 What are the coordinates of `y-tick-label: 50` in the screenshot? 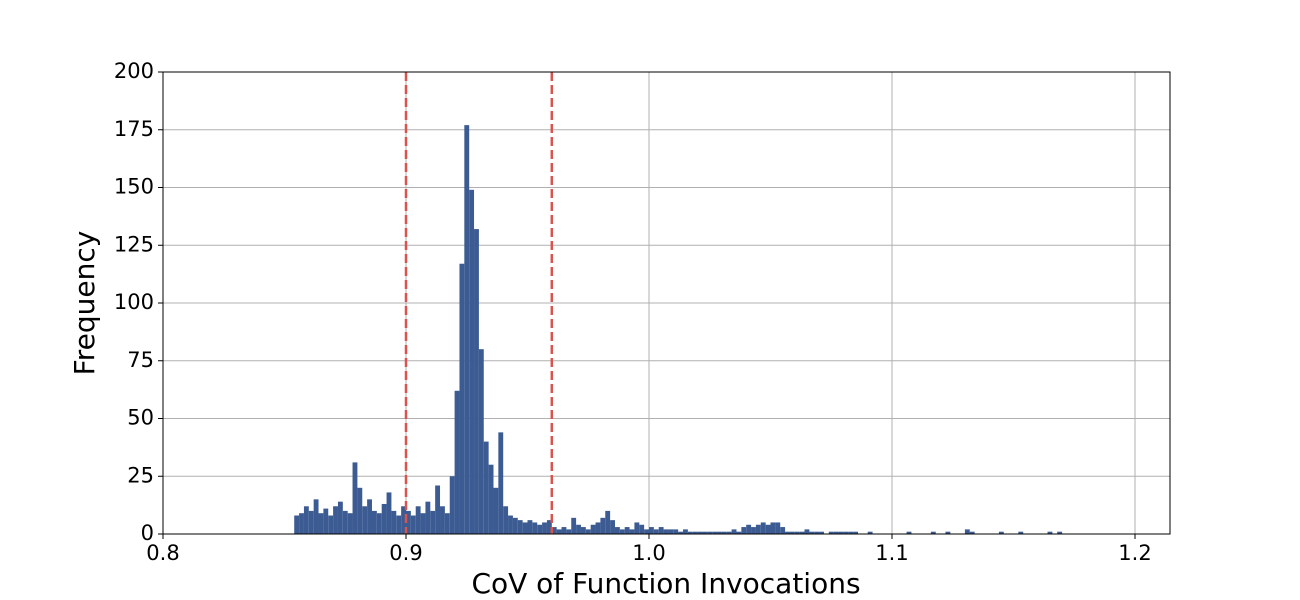 It's located at (140, 418).